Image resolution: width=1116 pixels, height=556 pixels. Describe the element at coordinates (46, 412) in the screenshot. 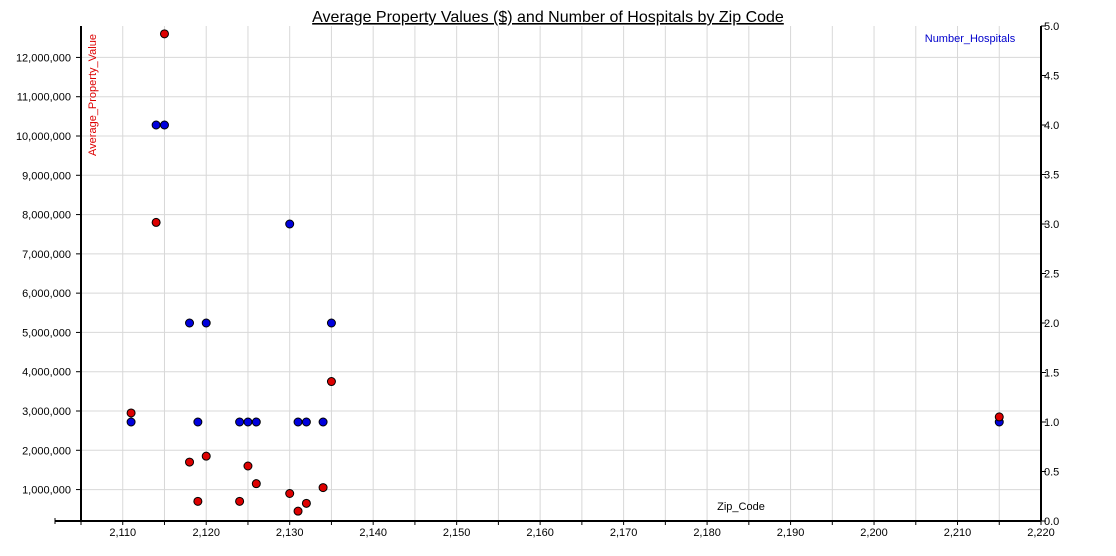

I see `left-tick-label: 3,000,000` at that location.